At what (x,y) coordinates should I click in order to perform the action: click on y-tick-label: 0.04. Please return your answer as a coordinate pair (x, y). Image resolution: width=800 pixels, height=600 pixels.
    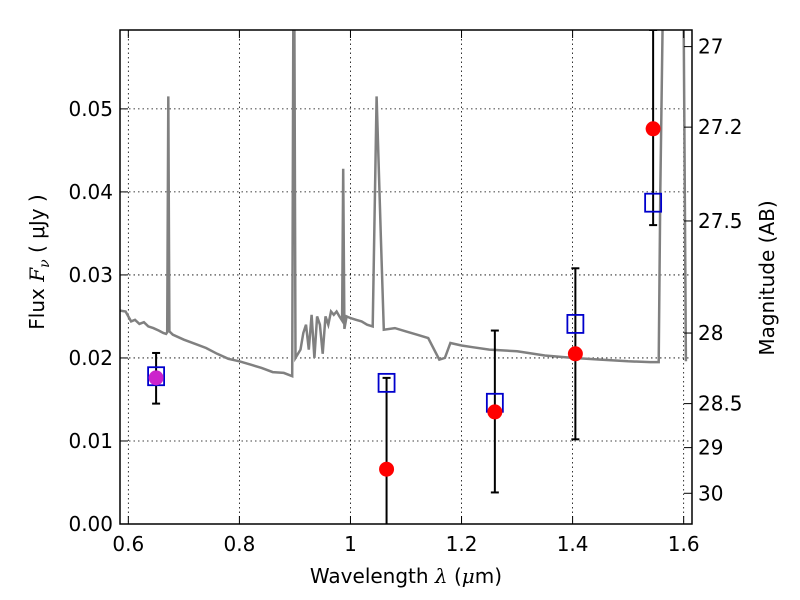
    Looking at the image, I should click on (90, 192).